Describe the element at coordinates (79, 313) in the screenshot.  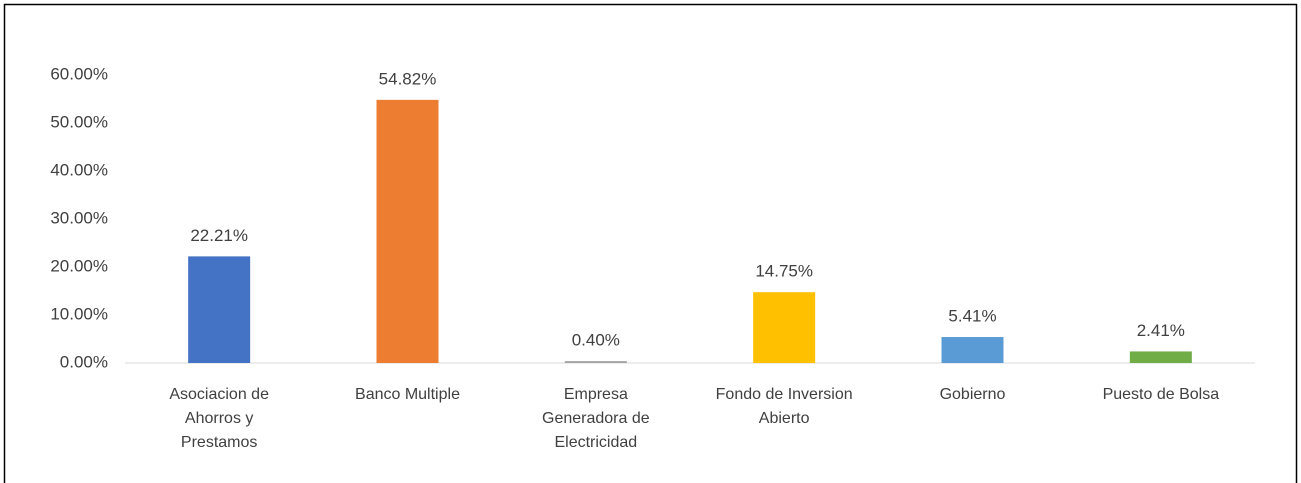
I see `y-tick-label: 10.00%` at that location.